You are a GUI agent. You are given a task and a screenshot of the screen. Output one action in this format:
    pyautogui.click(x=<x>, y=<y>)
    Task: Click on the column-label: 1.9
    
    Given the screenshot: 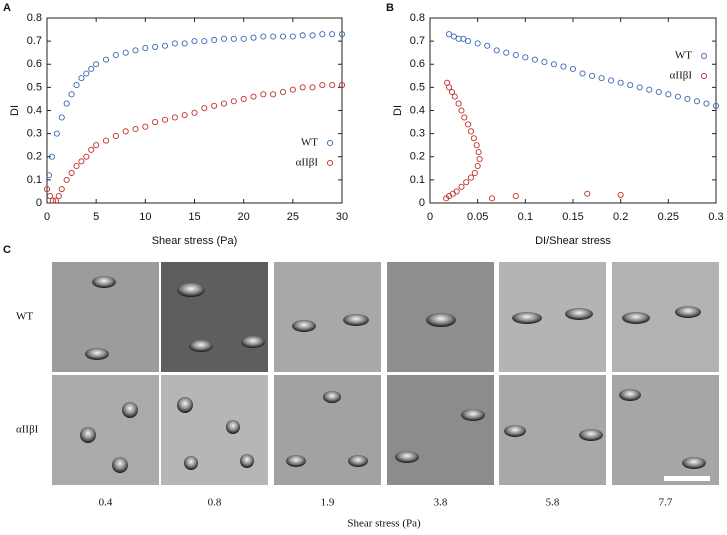 What is the action you would take?
    pyautogui.click(x=328, y=503)
    